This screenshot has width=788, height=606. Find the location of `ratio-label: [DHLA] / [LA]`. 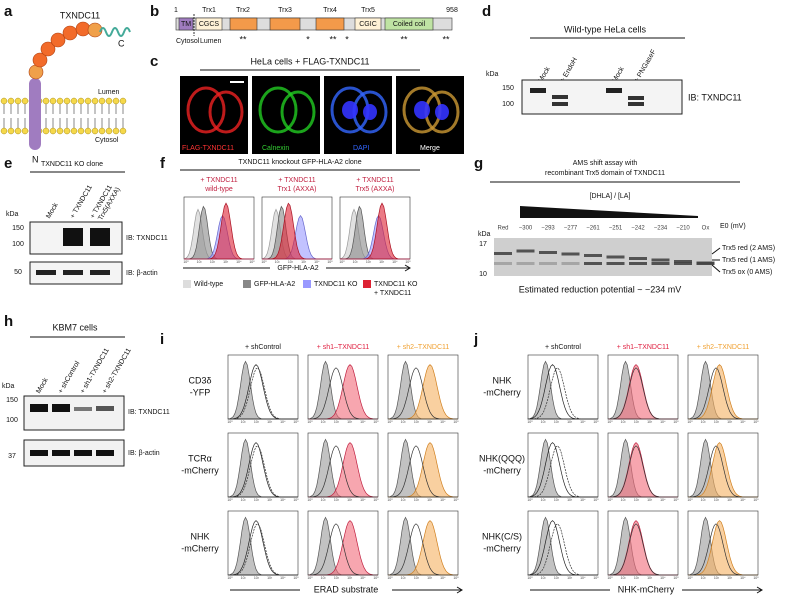

ratio-label: [DHLA] / [LA] is located at coordinates (610, 196).